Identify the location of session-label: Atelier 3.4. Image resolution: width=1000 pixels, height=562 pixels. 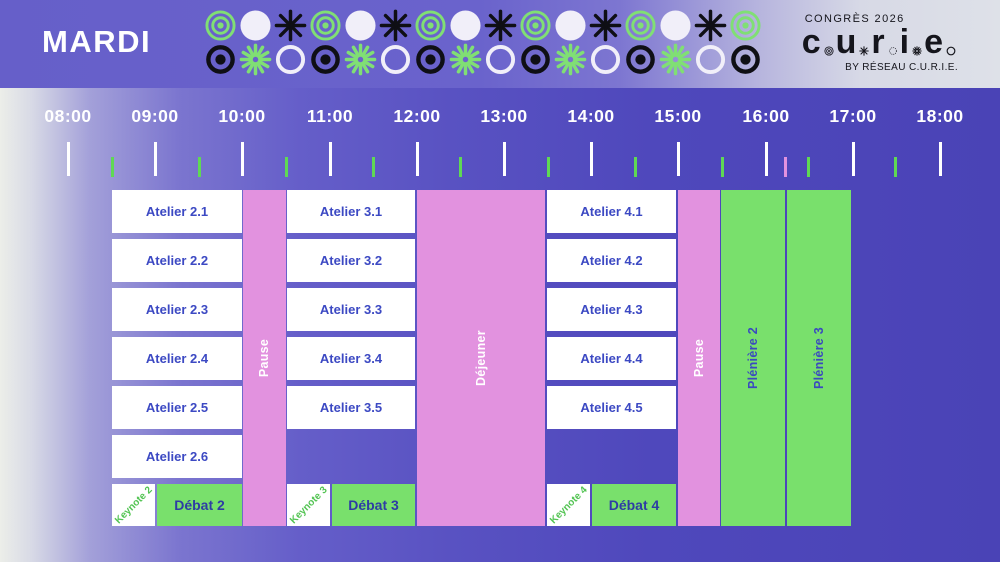
(351, 358).